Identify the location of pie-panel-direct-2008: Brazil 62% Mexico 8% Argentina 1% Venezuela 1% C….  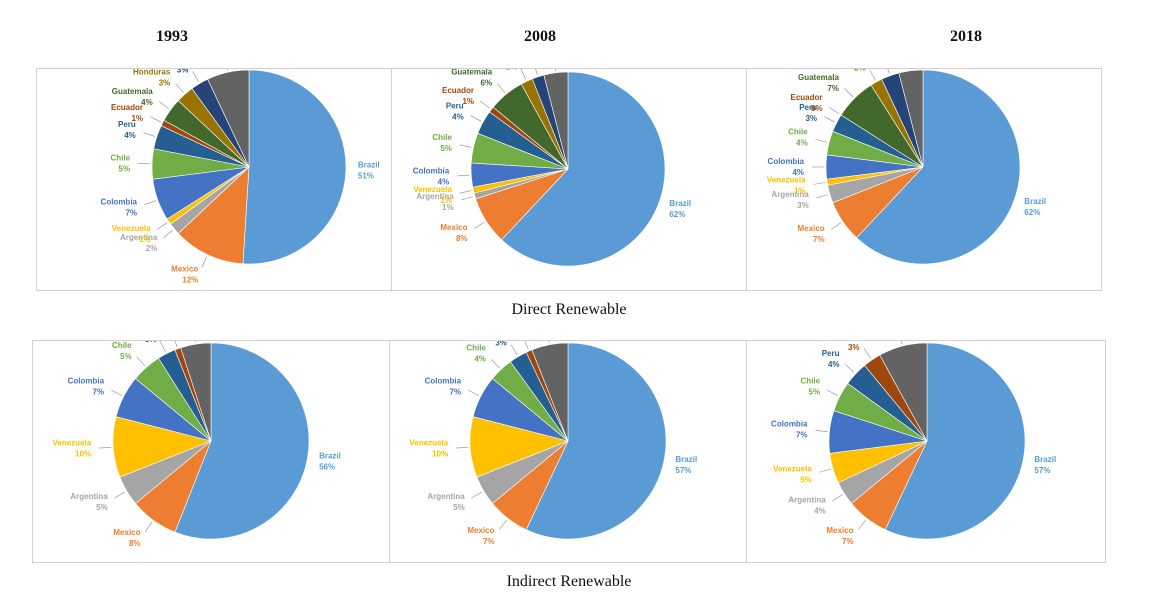
(569, 179).